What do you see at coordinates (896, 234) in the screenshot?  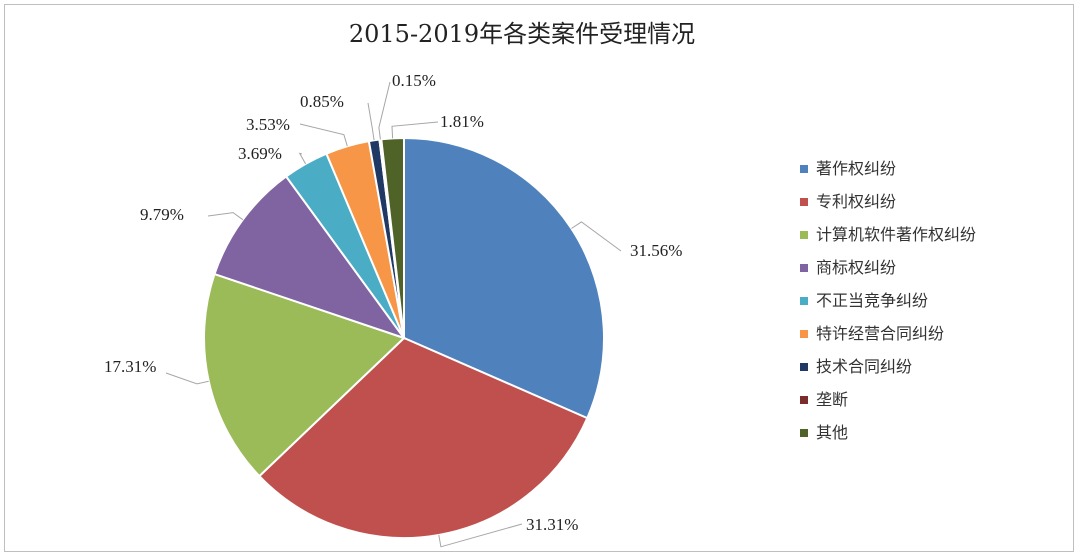 I see `legend-label: 计算机软件著作权纠纷` at bounding box center [896, 234].